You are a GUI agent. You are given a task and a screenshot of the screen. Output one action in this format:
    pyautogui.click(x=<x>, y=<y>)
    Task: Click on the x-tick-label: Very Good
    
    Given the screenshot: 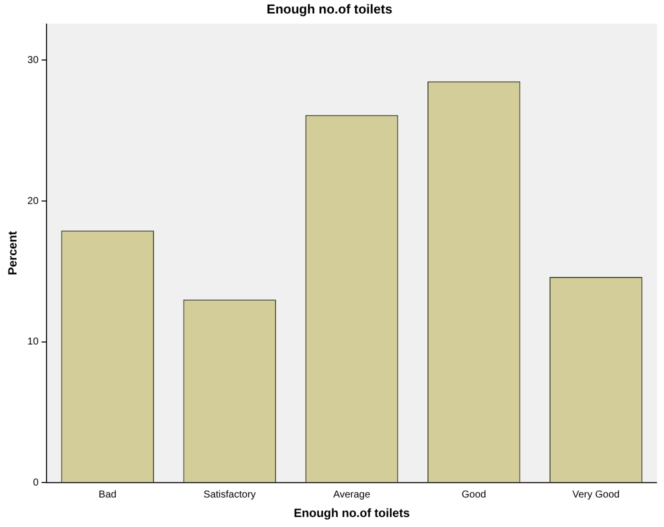 What is the action you would take?
    pyautogui.click(x=596, y=494)
    